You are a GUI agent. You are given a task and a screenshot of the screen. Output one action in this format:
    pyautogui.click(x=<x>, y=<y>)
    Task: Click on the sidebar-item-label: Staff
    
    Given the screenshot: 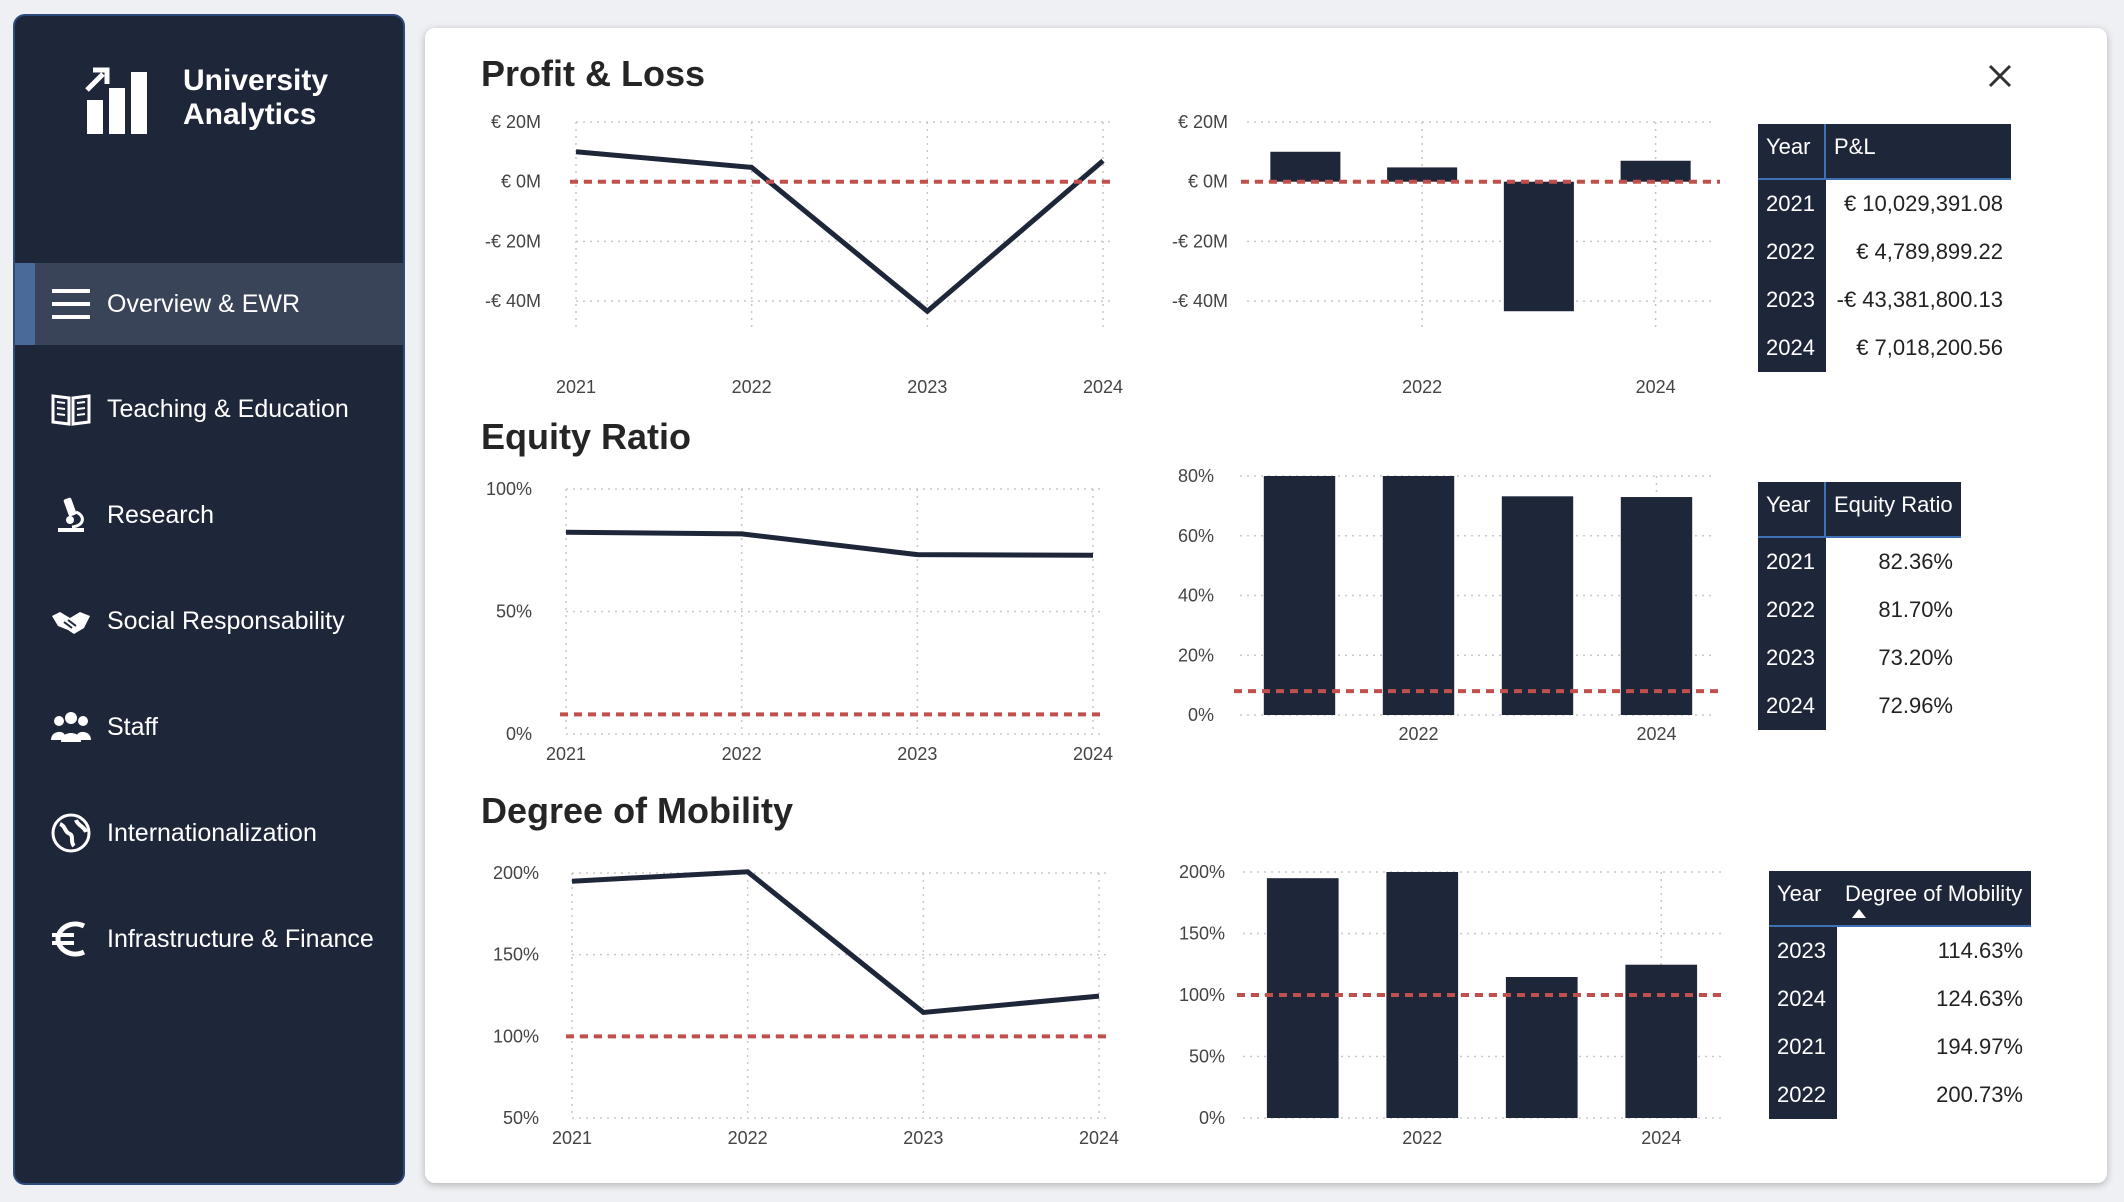 What is the action you would take?
    pyautogui.click(x=132, y=726)
    